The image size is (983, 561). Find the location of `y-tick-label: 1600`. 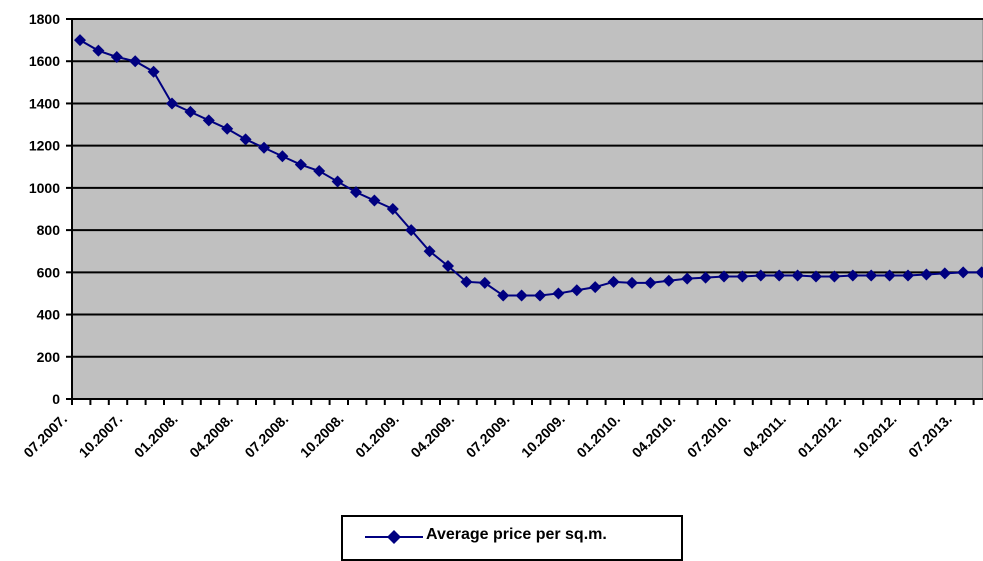

y-tick-label: 1600 is located at coordinates (44, 61).